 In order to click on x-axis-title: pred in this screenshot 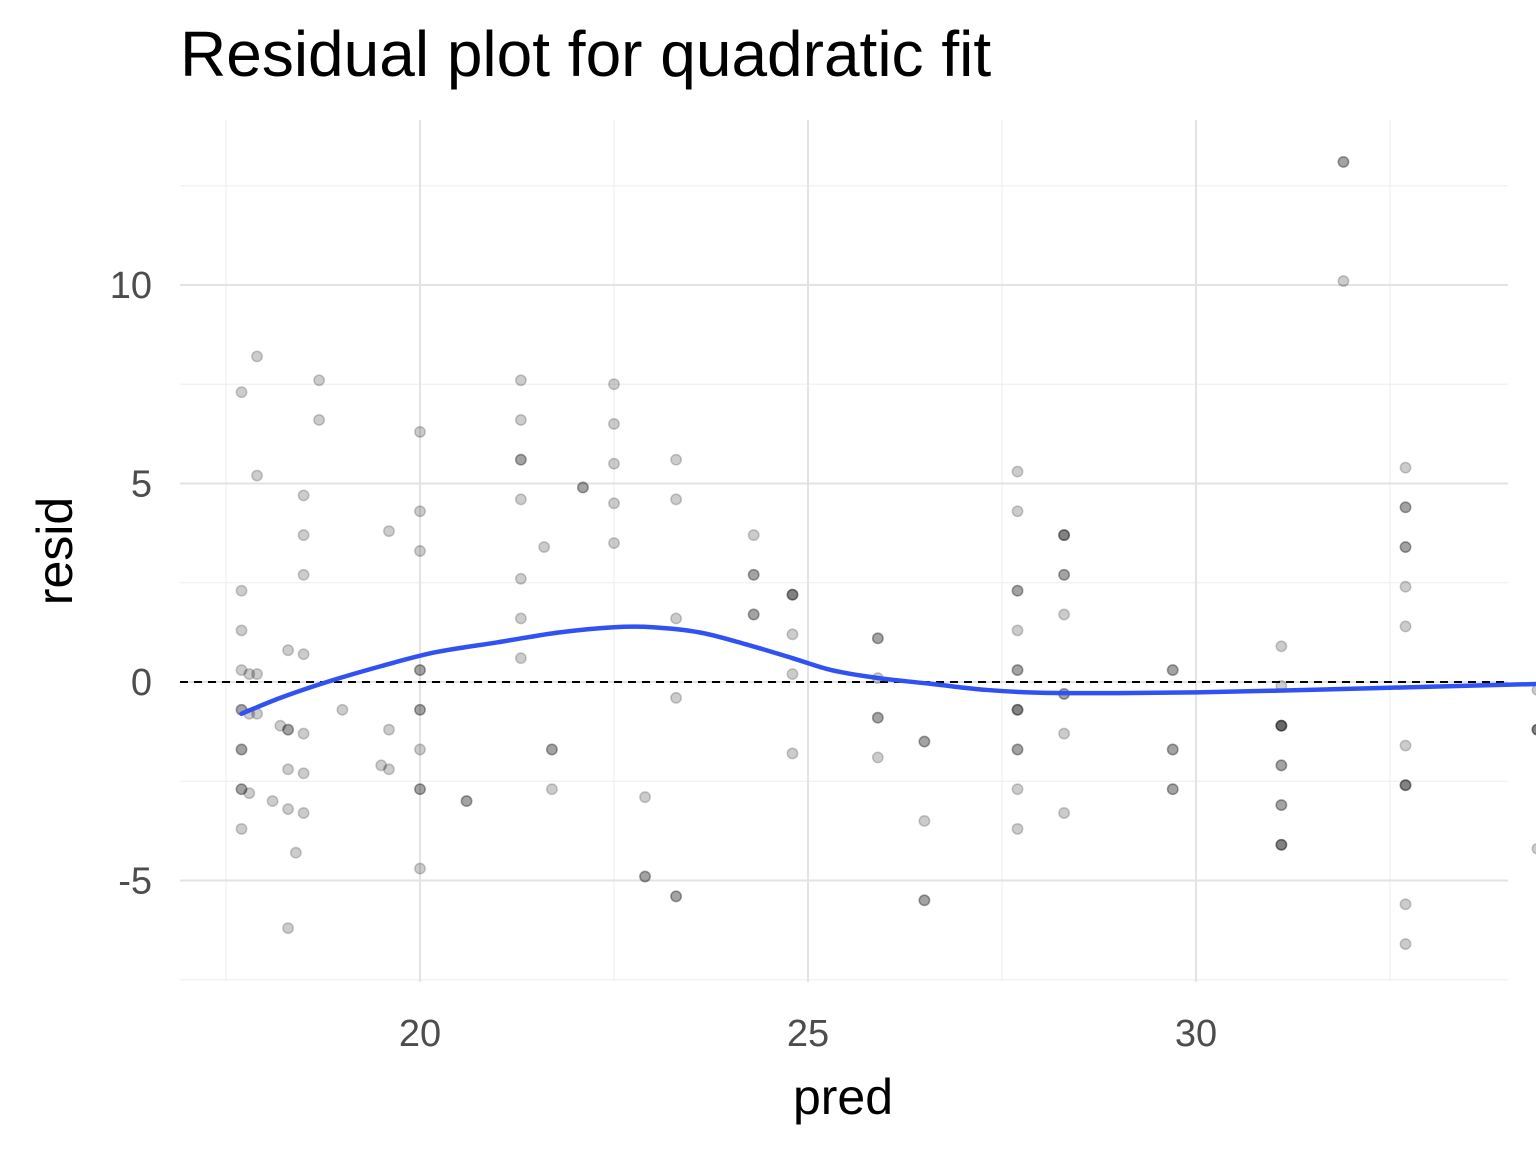, I will do `click(843, 1097)`.